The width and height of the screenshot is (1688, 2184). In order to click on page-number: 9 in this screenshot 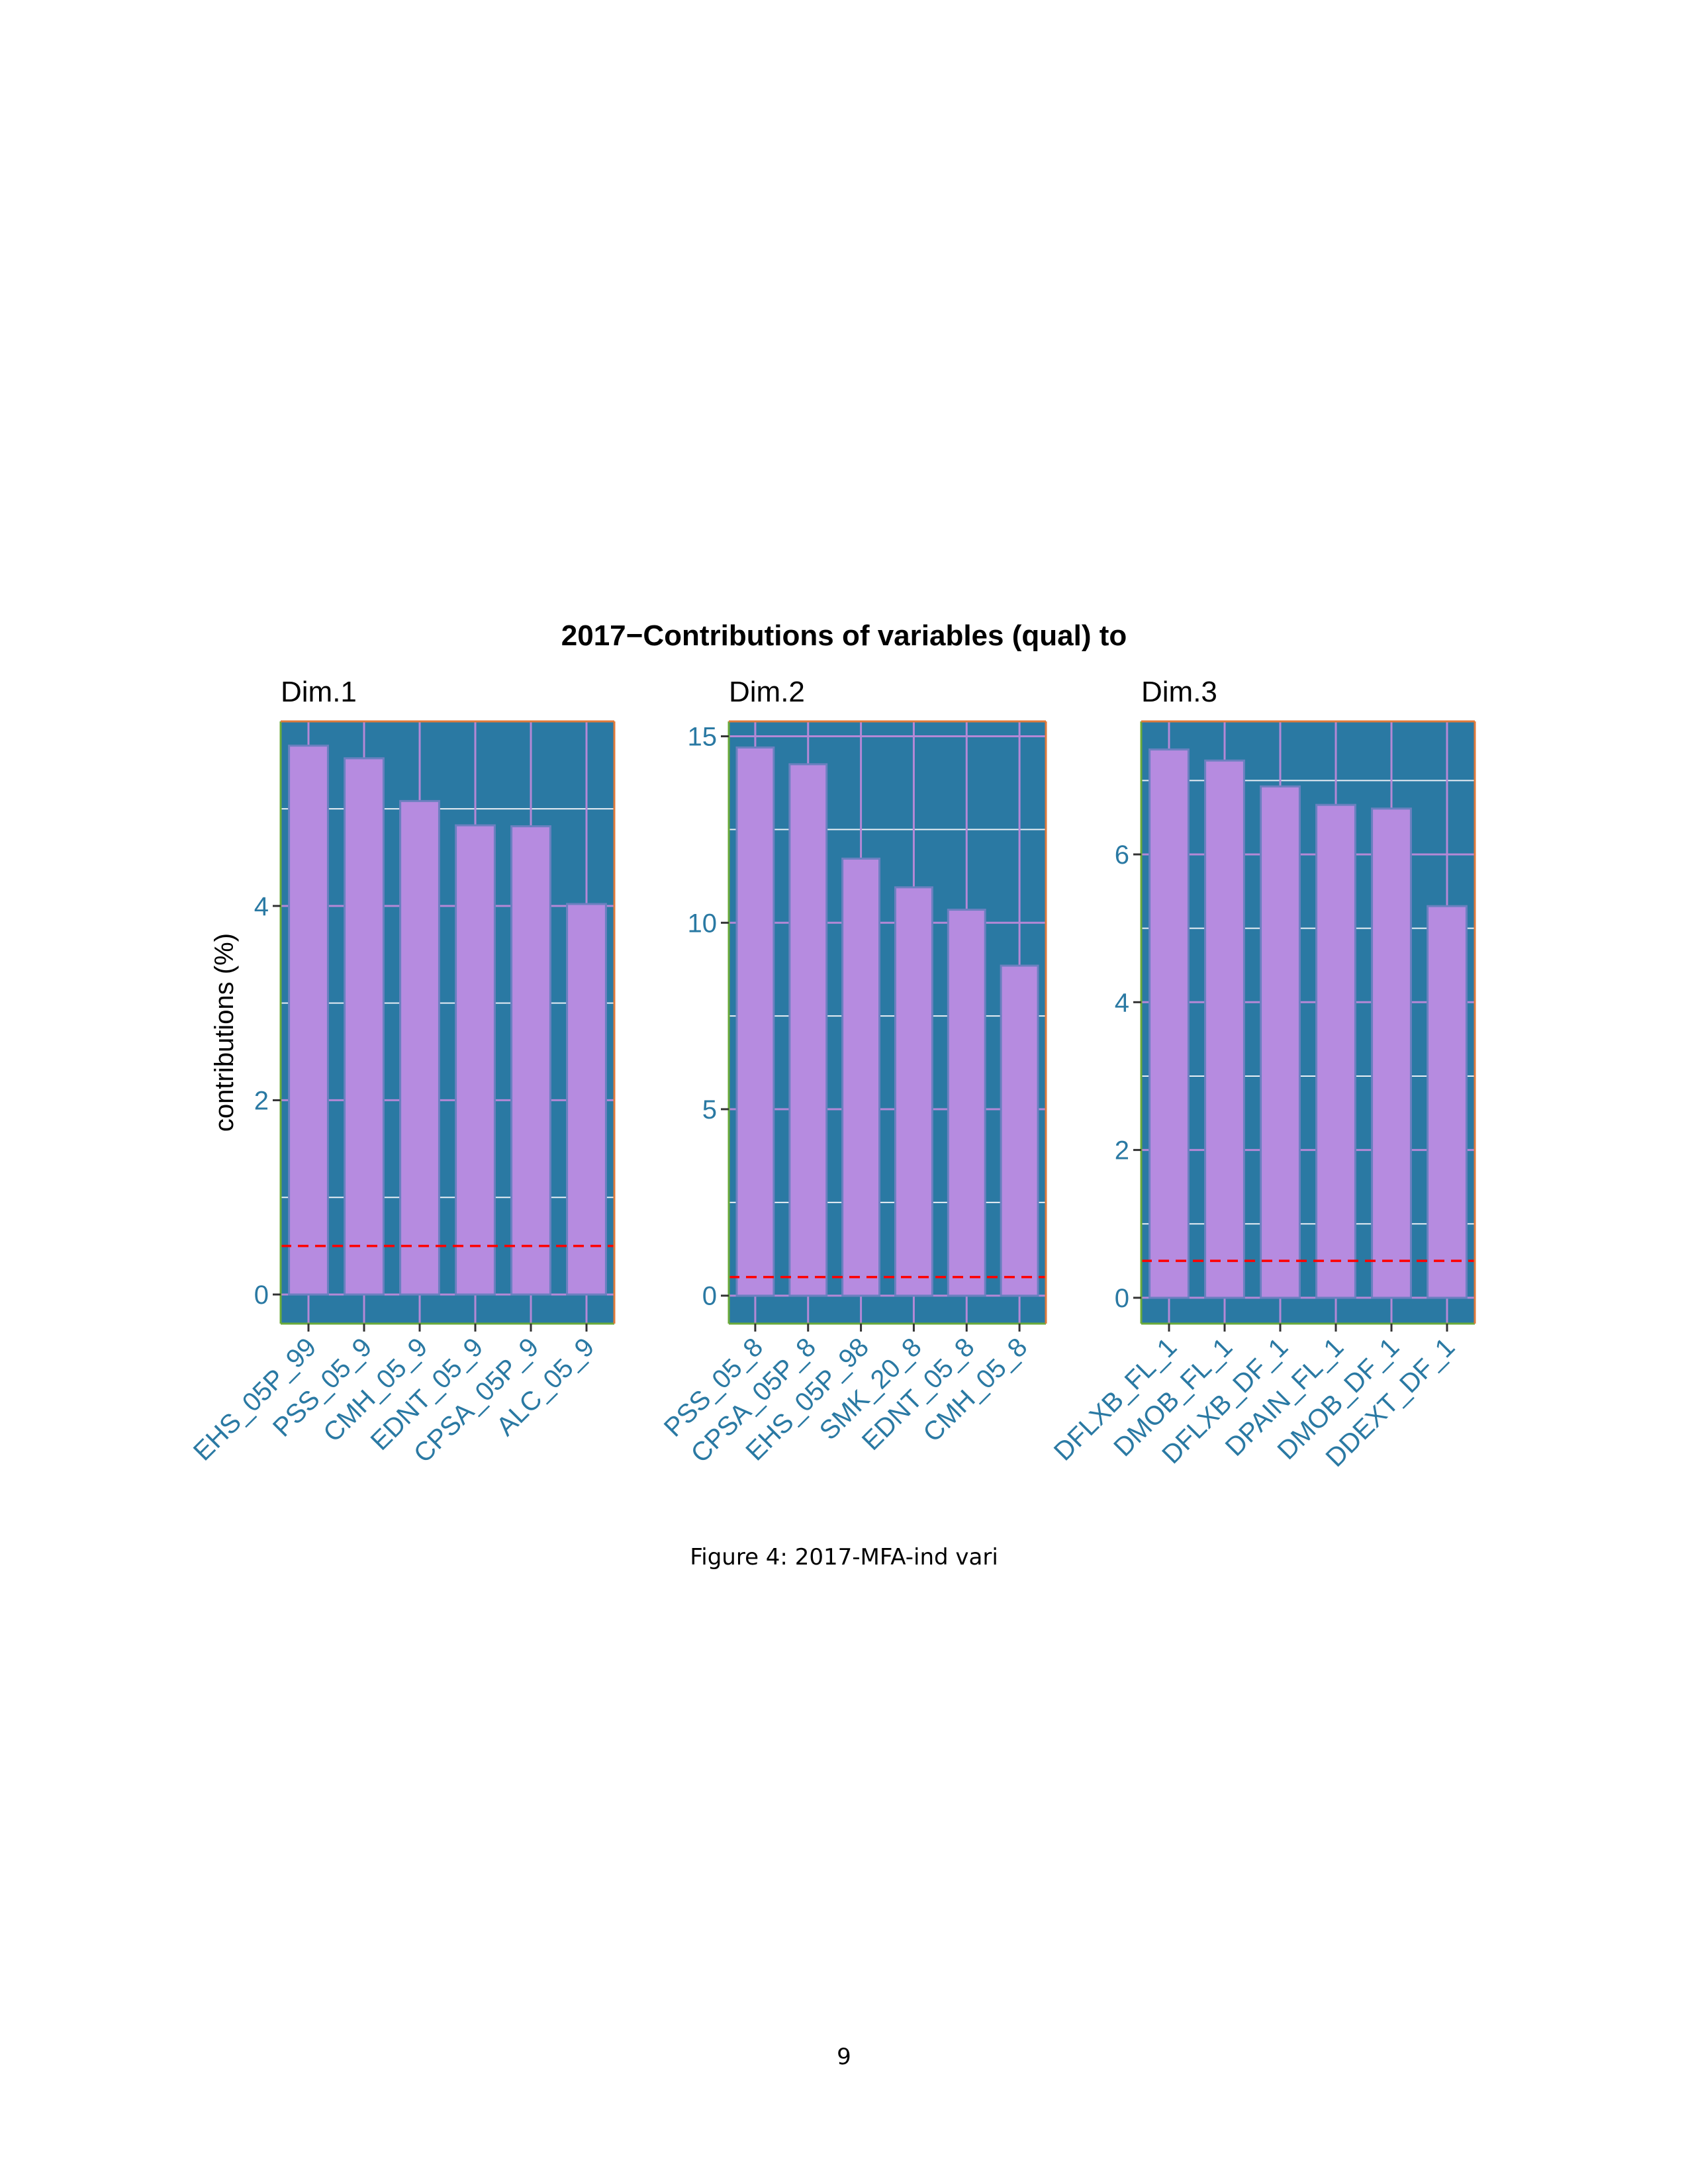, I will do `click(844, 2057)`.